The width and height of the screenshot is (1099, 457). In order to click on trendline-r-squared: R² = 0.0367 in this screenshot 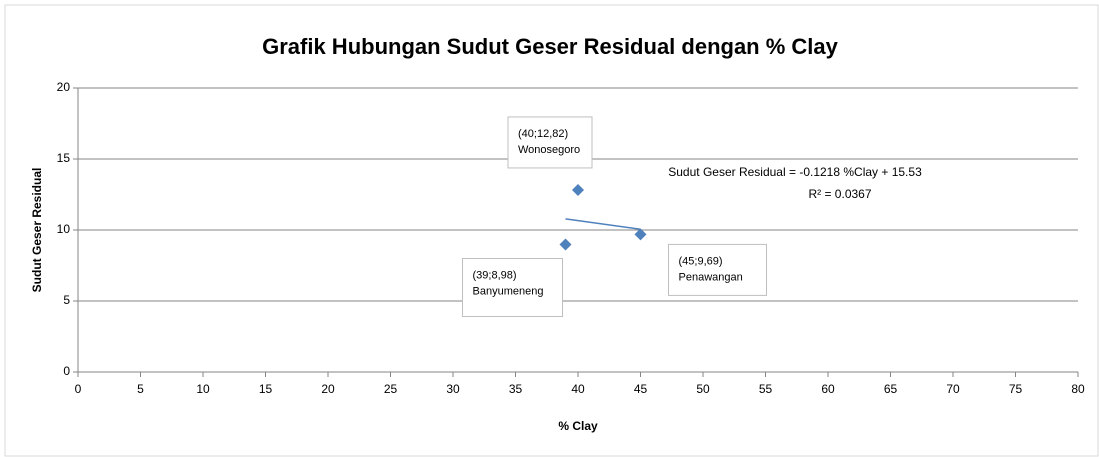, I will do `click(839, 194)`.